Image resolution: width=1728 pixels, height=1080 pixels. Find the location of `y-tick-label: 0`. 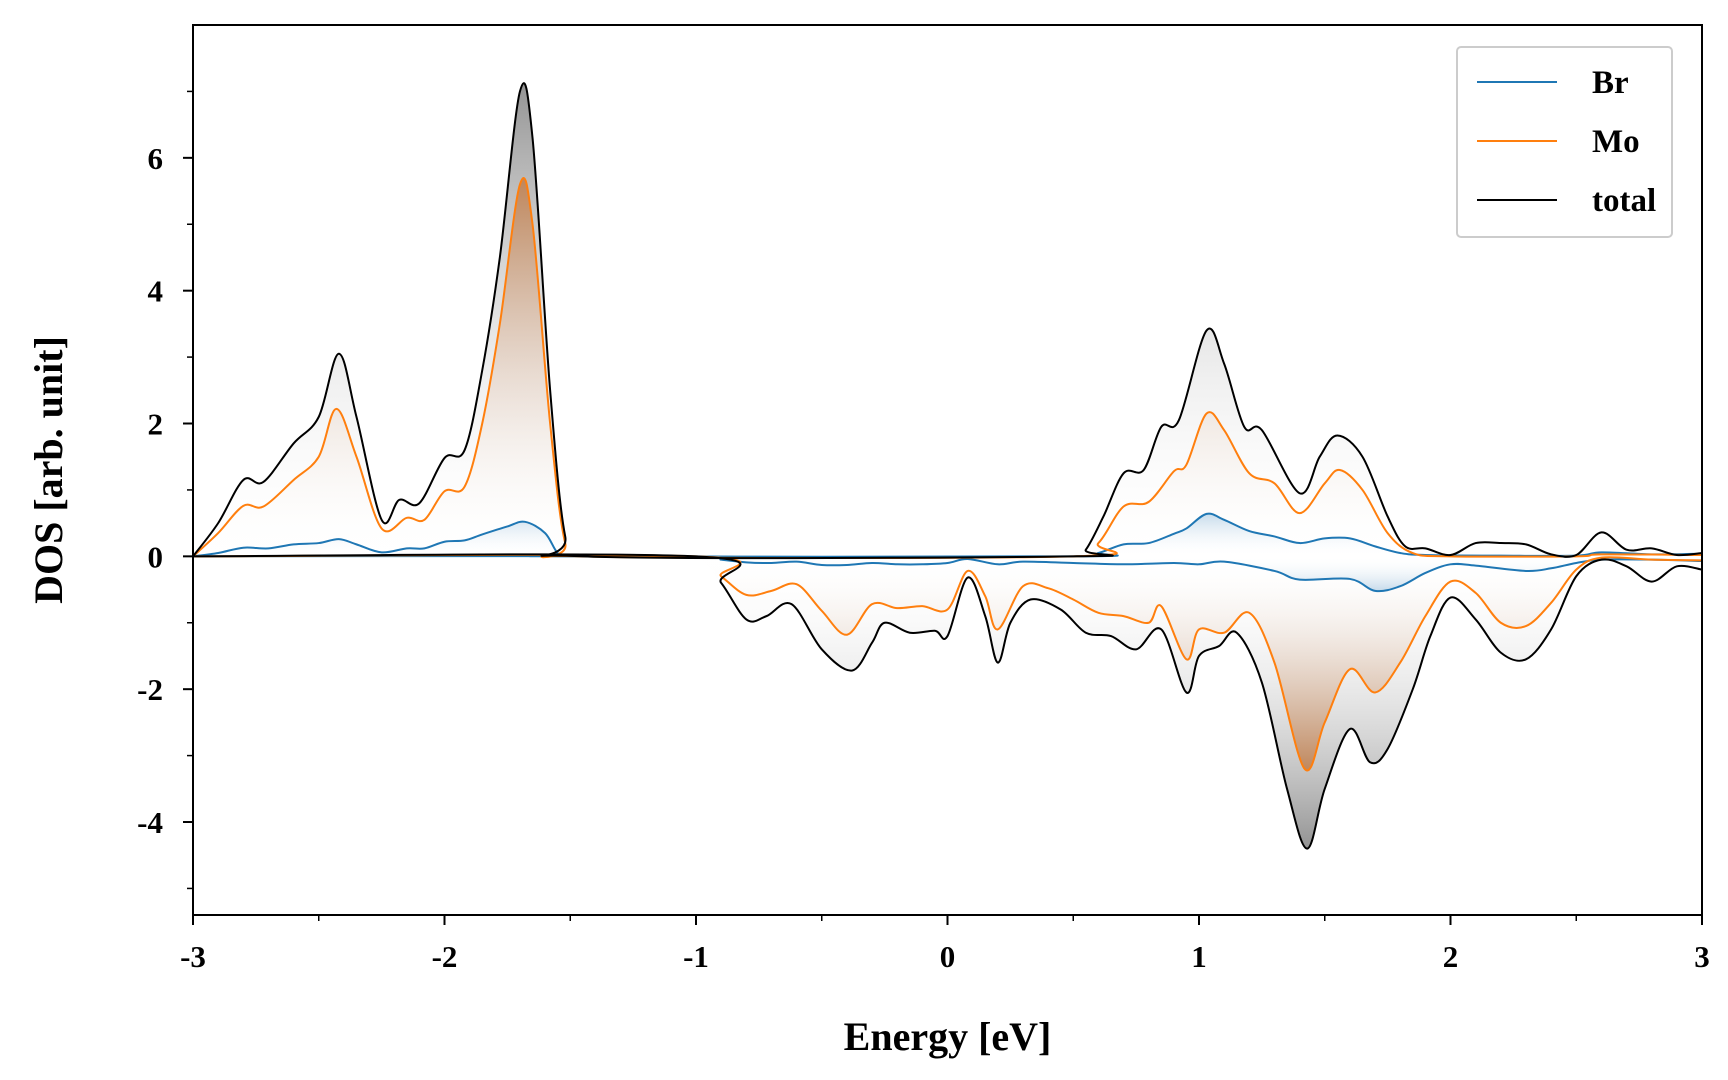

y-tick-label: 0 is located at coordinates (156, 556).